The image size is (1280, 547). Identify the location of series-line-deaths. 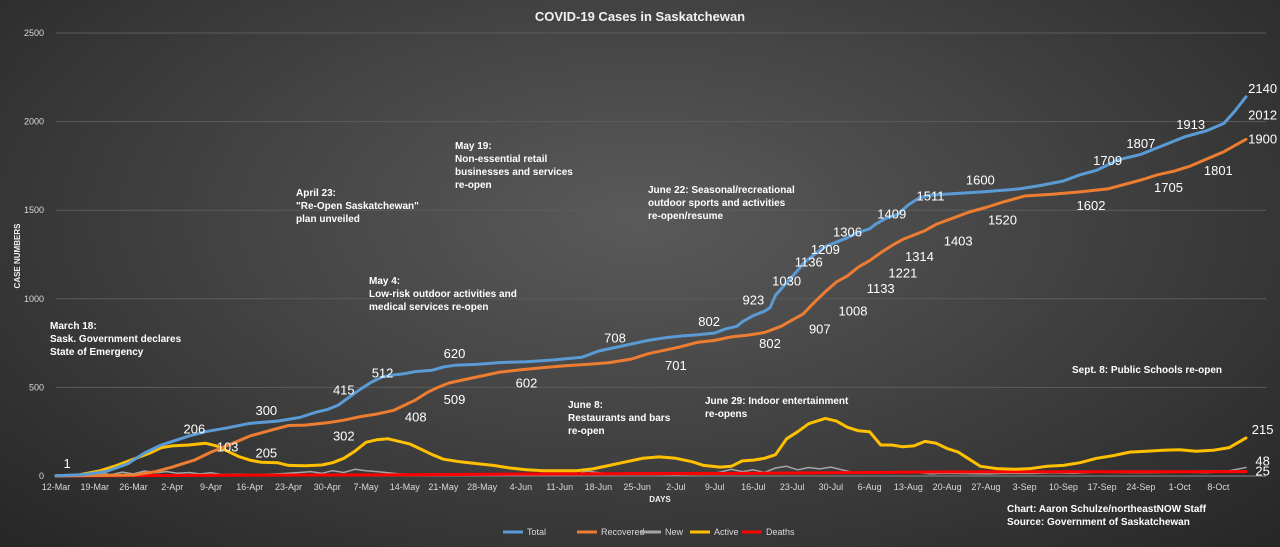
(651, 474).